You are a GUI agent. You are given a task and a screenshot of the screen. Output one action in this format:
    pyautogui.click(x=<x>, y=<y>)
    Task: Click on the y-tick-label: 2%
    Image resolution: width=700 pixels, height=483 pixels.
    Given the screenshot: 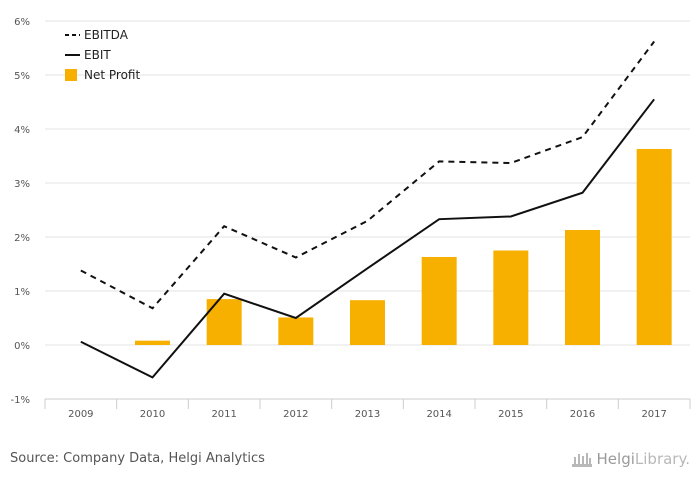 What is the action you would take?
    pyautogui.click(x=22, y=238)
    